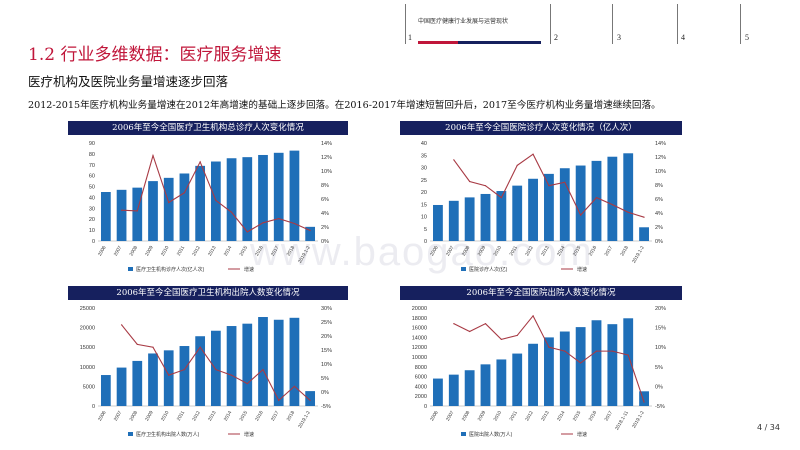 This screenshot has height=450, width=800. I want to click on y-tick-label: 18000, so click(419, 319).